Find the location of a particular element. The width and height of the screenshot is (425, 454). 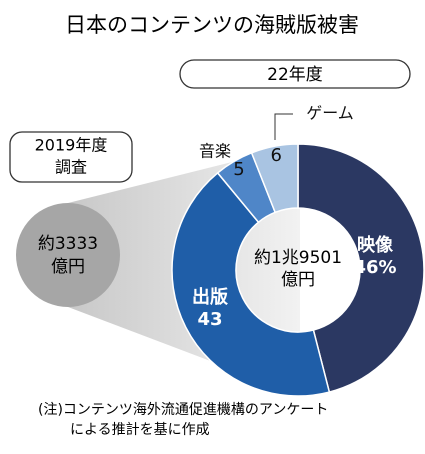

note: による推計を基に作成 is located at coordinates (140, 429).